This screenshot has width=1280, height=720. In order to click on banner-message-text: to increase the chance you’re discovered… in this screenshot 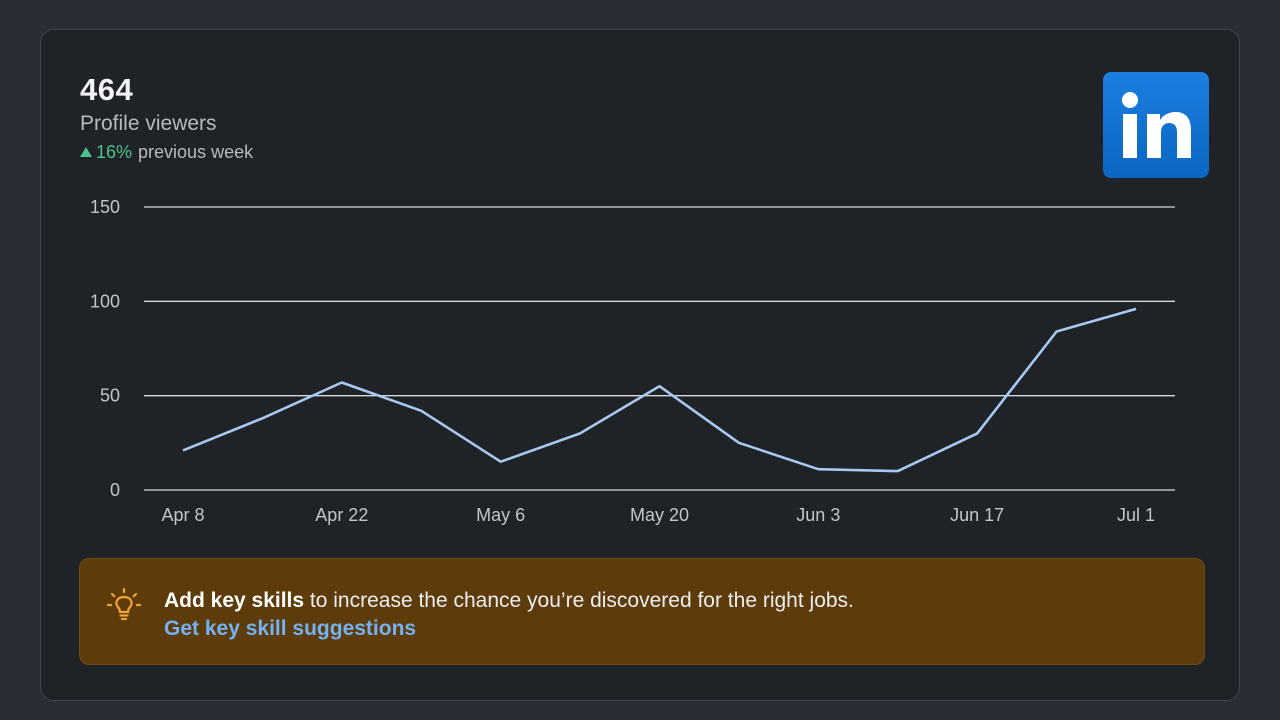, I will do `click(579, 600)`.